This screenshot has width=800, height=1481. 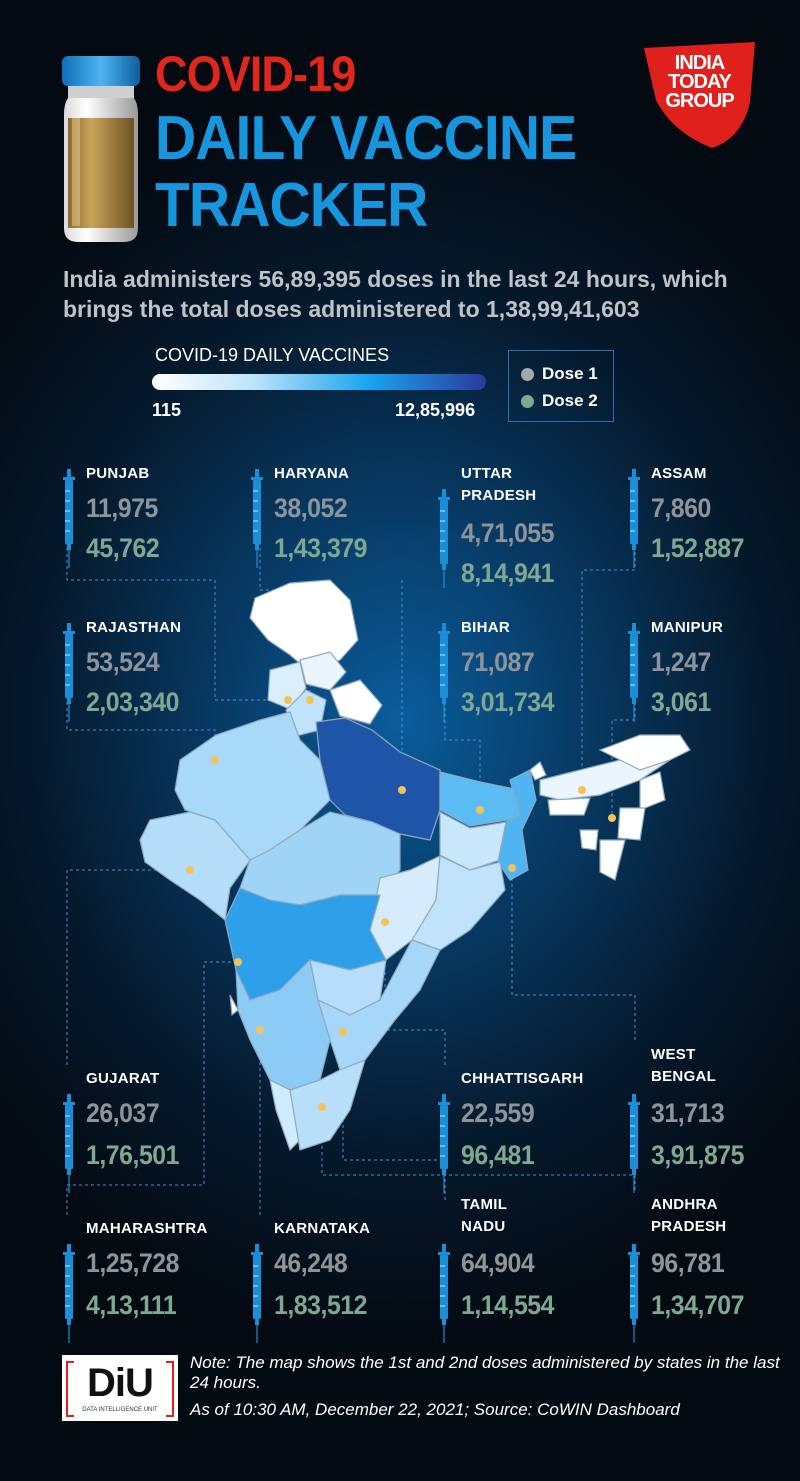 What do you see at coordinates (321, 548) in the screenshot?
I see `dose2-value: 1,43,379` at bounding box center [321, 548].